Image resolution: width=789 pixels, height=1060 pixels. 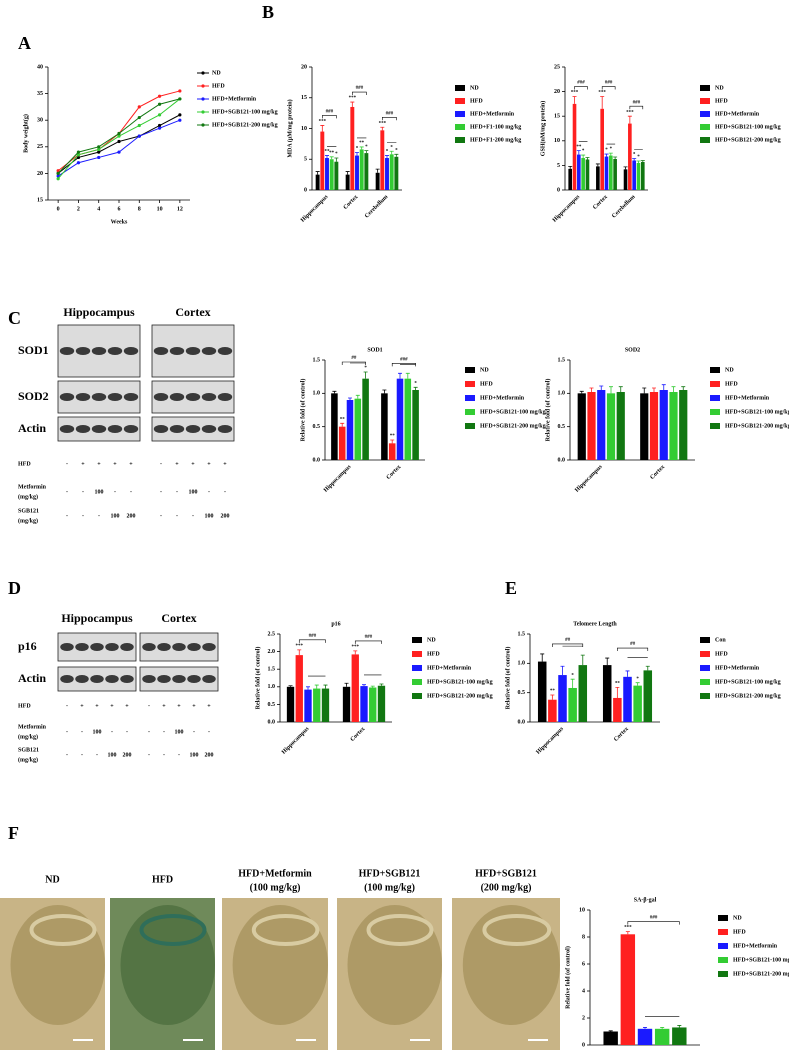 I want to click on x-tick-label: 6, so click(x=119, y=209).